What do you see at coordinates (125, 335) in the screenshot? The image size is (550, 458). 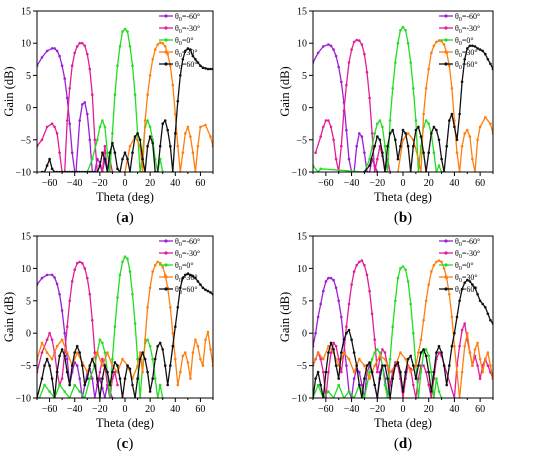 I see `series-5-group` at bounding box center [125, 335].